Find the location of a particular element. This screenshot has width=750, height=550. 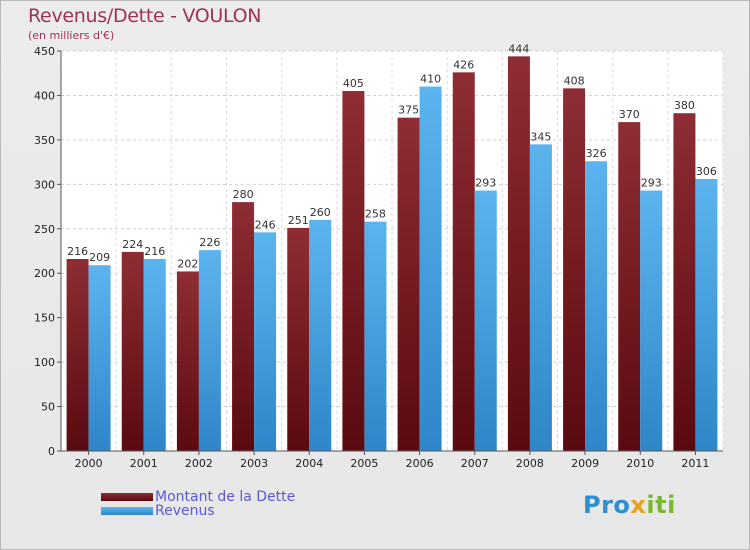

y-tick-label: 250 is located at coordinates (44, 229).